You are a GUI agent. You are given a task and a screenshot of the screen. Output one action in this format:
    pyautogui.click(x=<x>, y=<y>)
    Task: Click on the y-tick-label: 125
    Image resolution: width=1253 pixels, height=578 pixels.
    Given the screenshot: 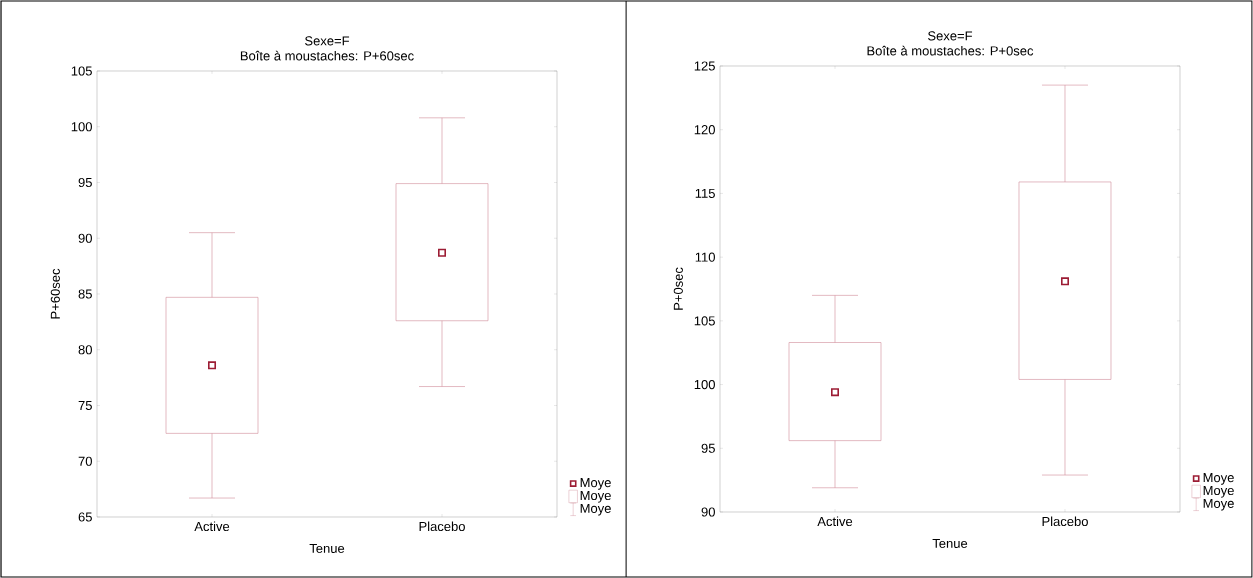 What is the action you would take?
    pyautogui.click(x=704, y=66)
    